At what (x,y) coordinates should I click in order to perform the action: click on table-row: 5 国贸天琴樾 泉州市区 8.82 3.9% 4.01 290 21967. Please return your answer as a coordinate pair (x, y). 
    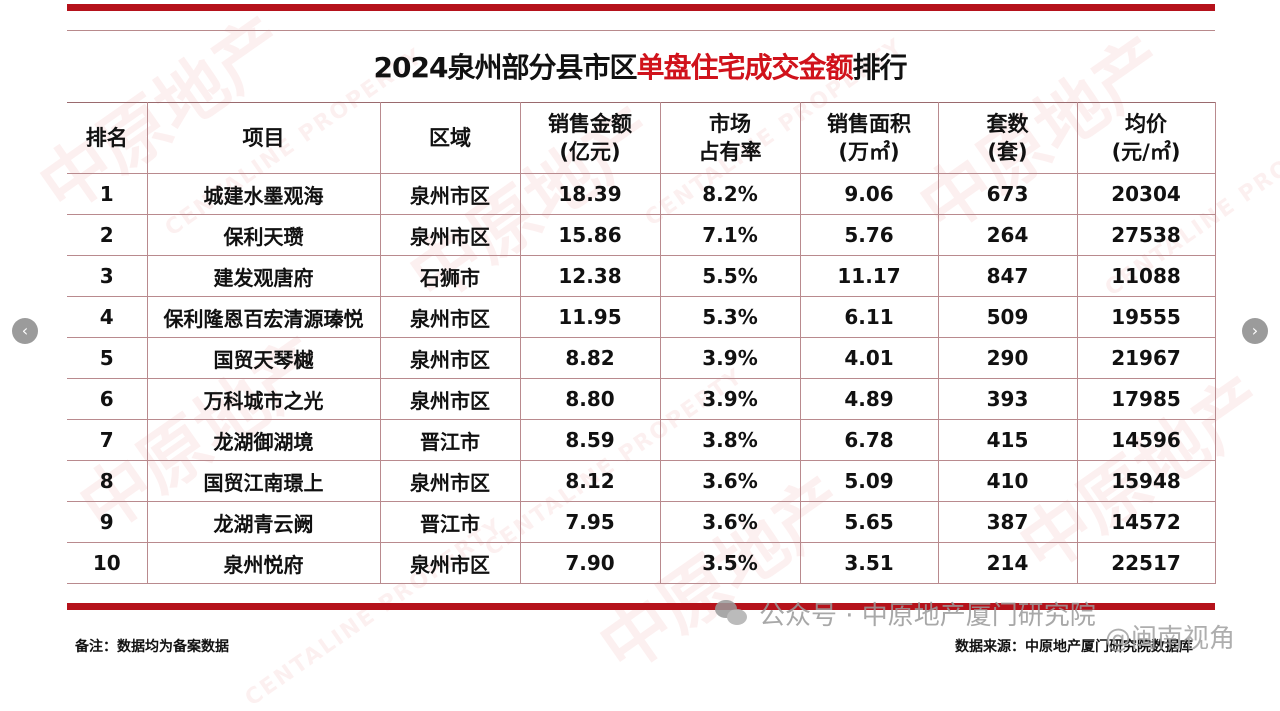
    Looking at the image, I should click on (641, 358).